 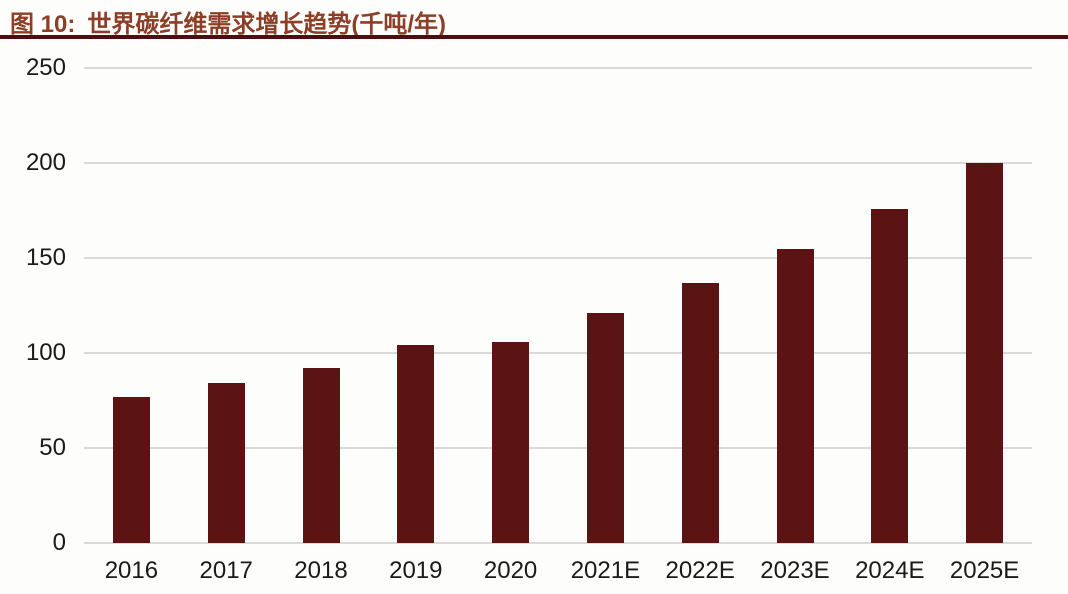 I want to click on x-tick-label-2023E: 2023E, so click(x=795, y=570).